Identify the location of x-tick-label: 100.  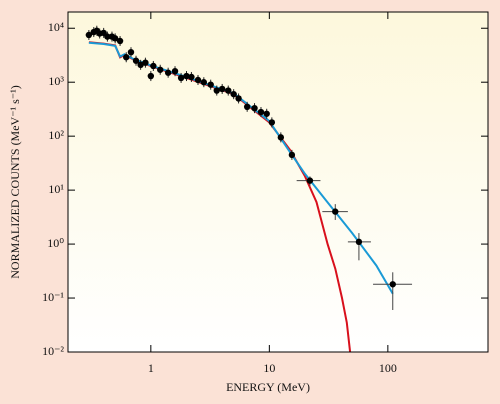
(388, 368).